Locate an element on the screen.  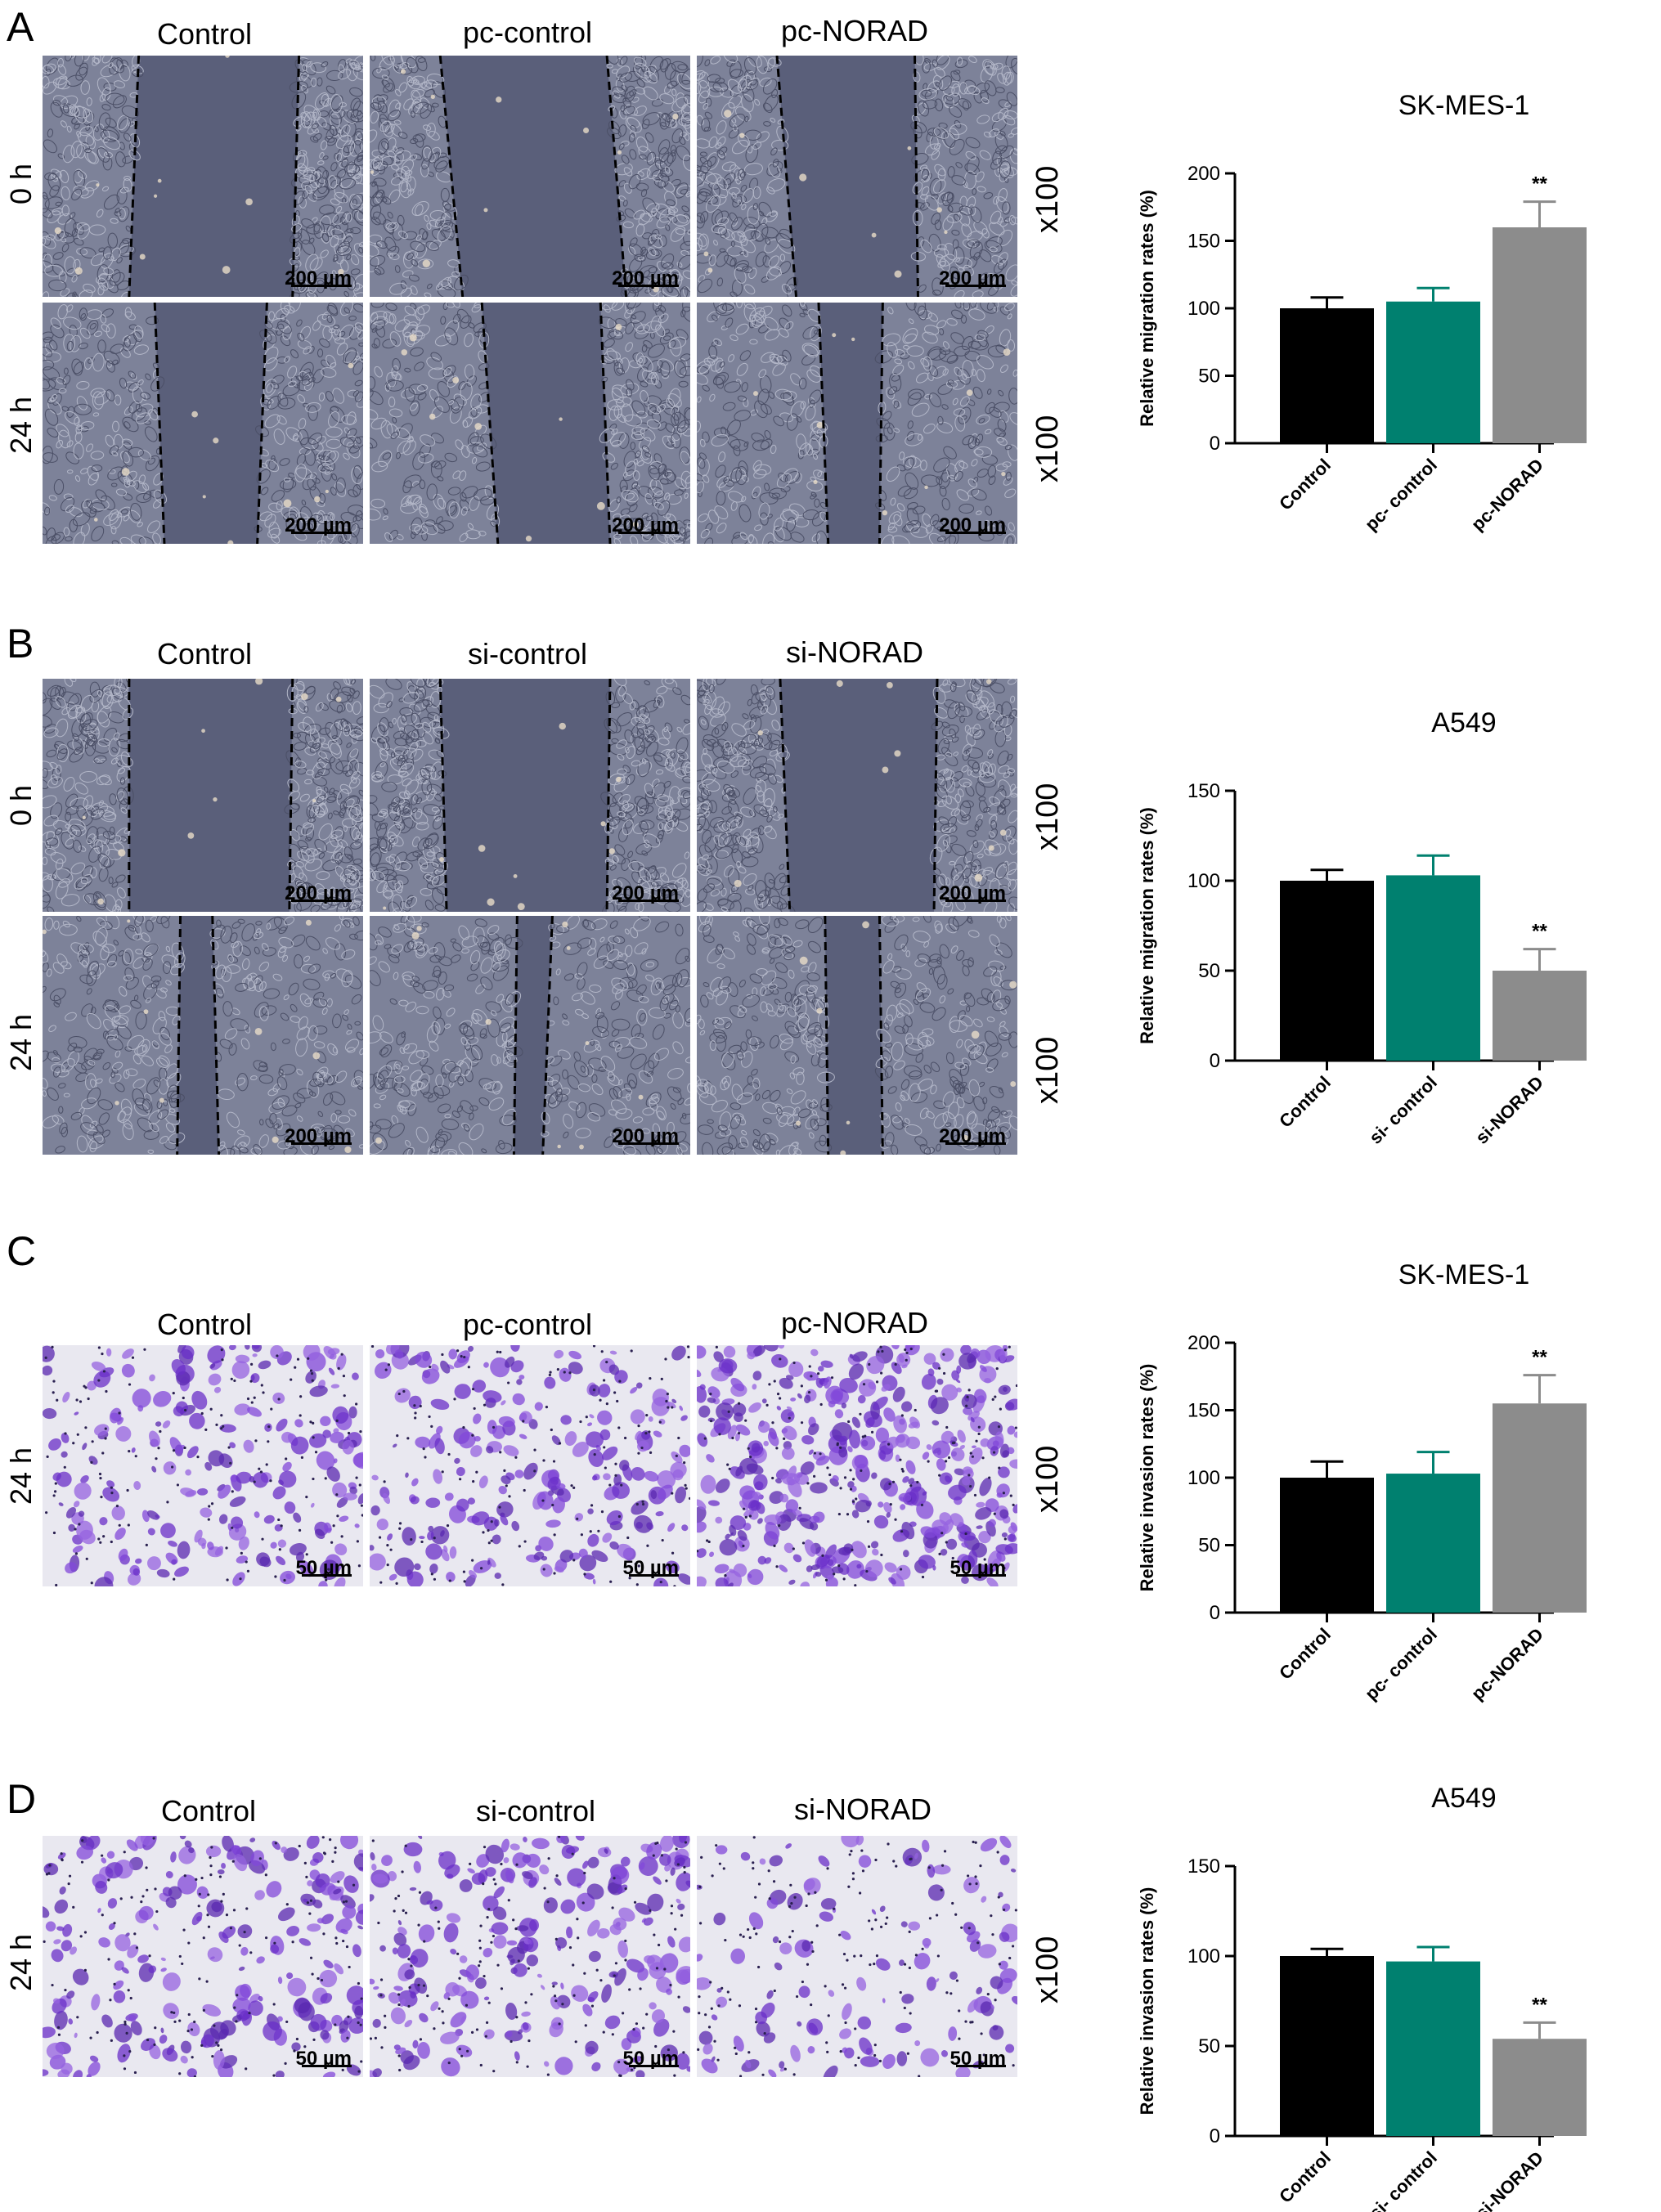
column-label: pc-control is located at coordinates (527, 32).